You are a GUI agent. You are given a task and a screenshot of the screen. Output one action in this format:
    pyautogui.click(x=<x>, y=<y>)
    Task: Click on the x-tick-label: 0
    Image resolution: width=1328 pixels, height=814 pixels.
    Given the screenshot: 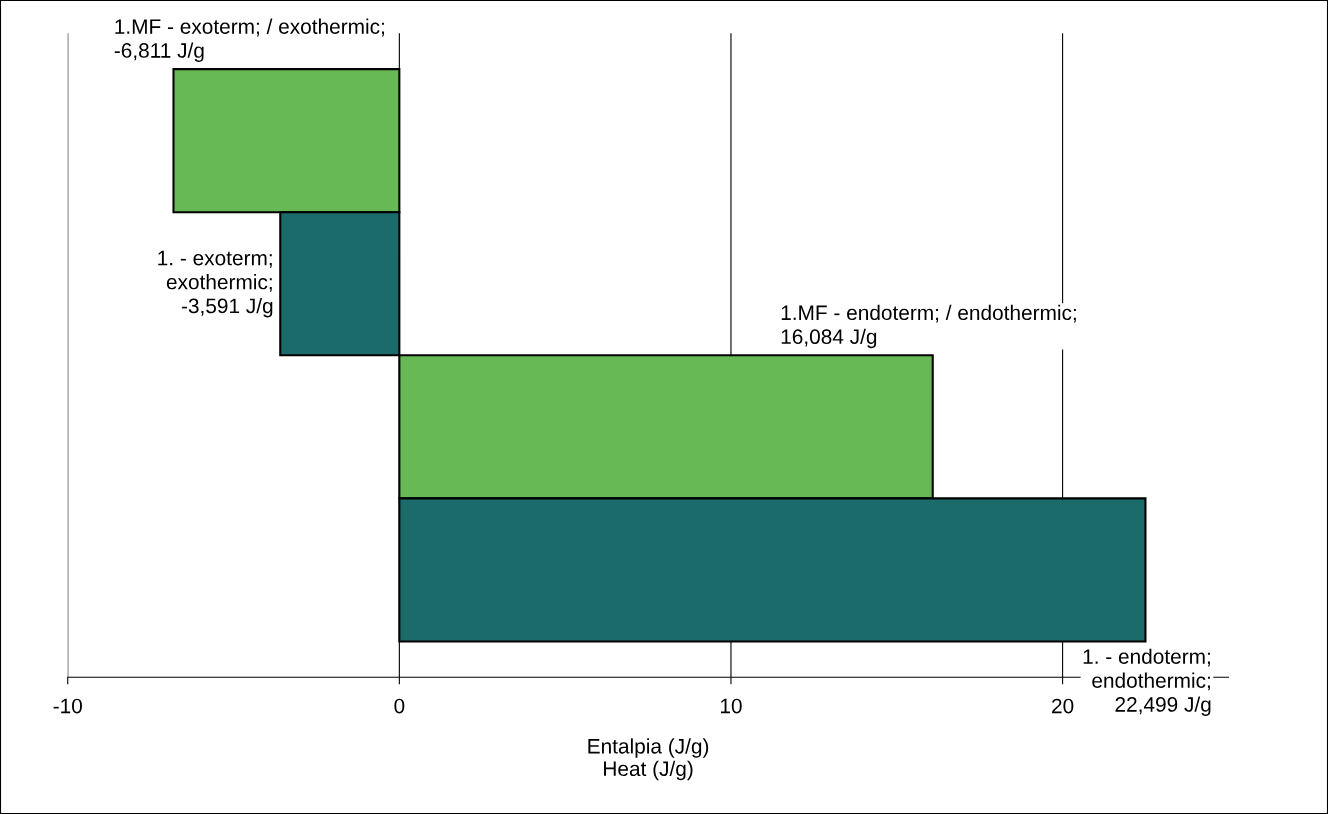 What is the action you would take?
    pyautogui.click(x=399, y=706)
    